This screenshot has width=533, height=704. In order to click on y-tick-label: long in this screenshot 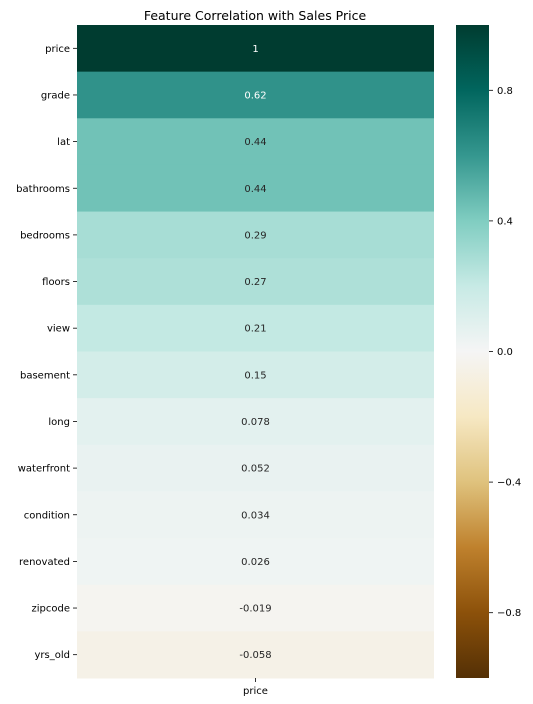, I will do `click(59, 422)`.